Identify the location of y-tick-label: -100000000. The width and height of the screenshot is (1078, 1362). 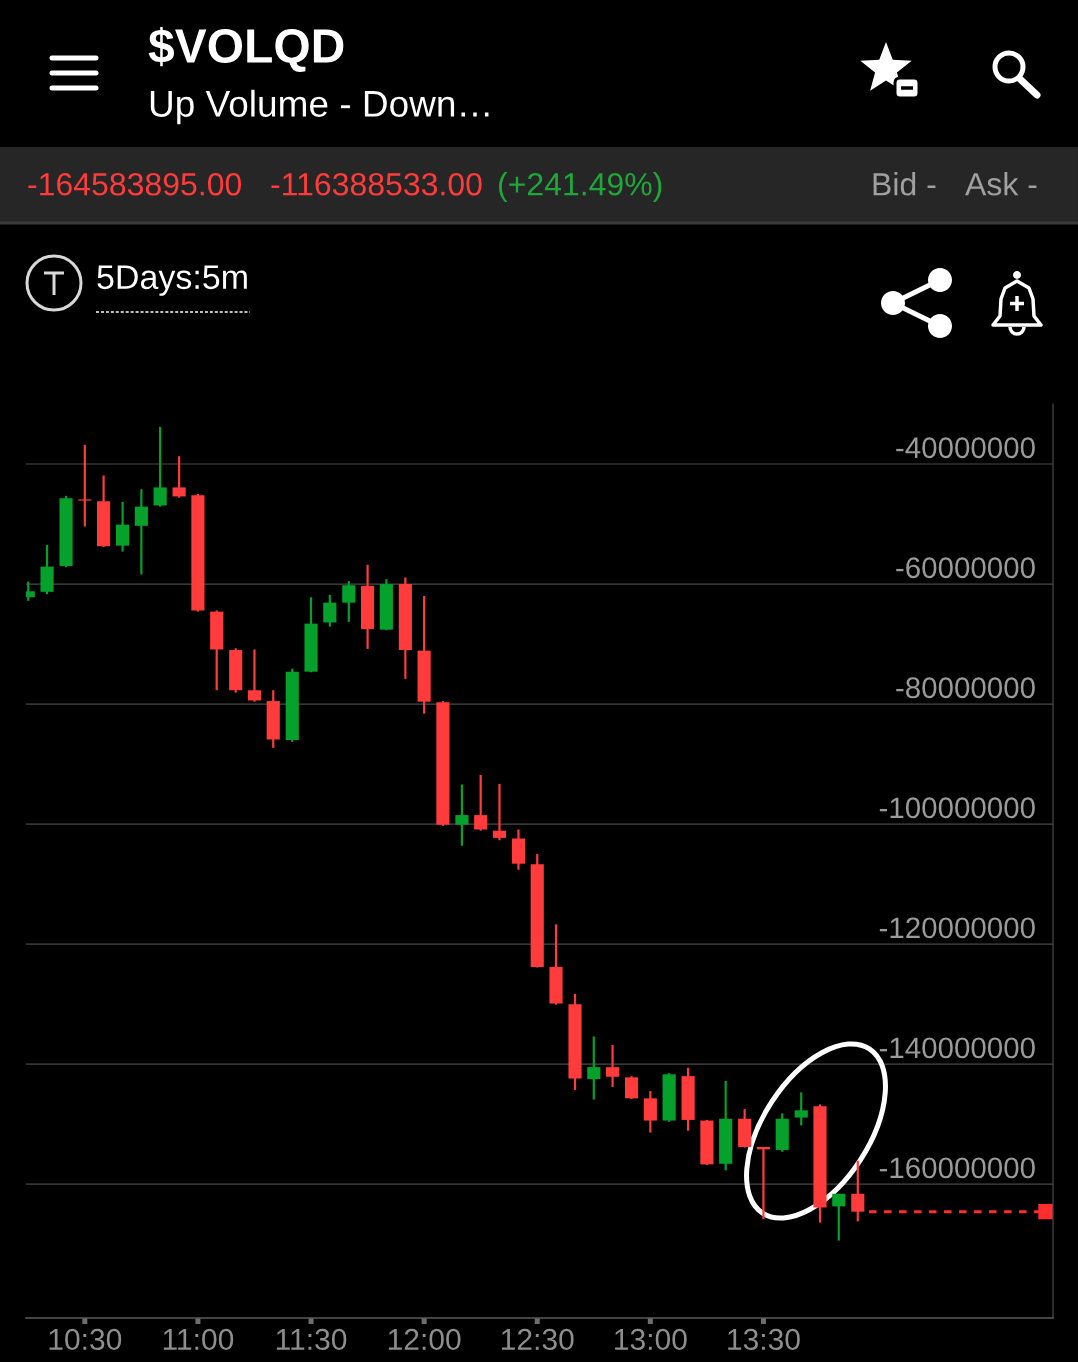
(957, 808).